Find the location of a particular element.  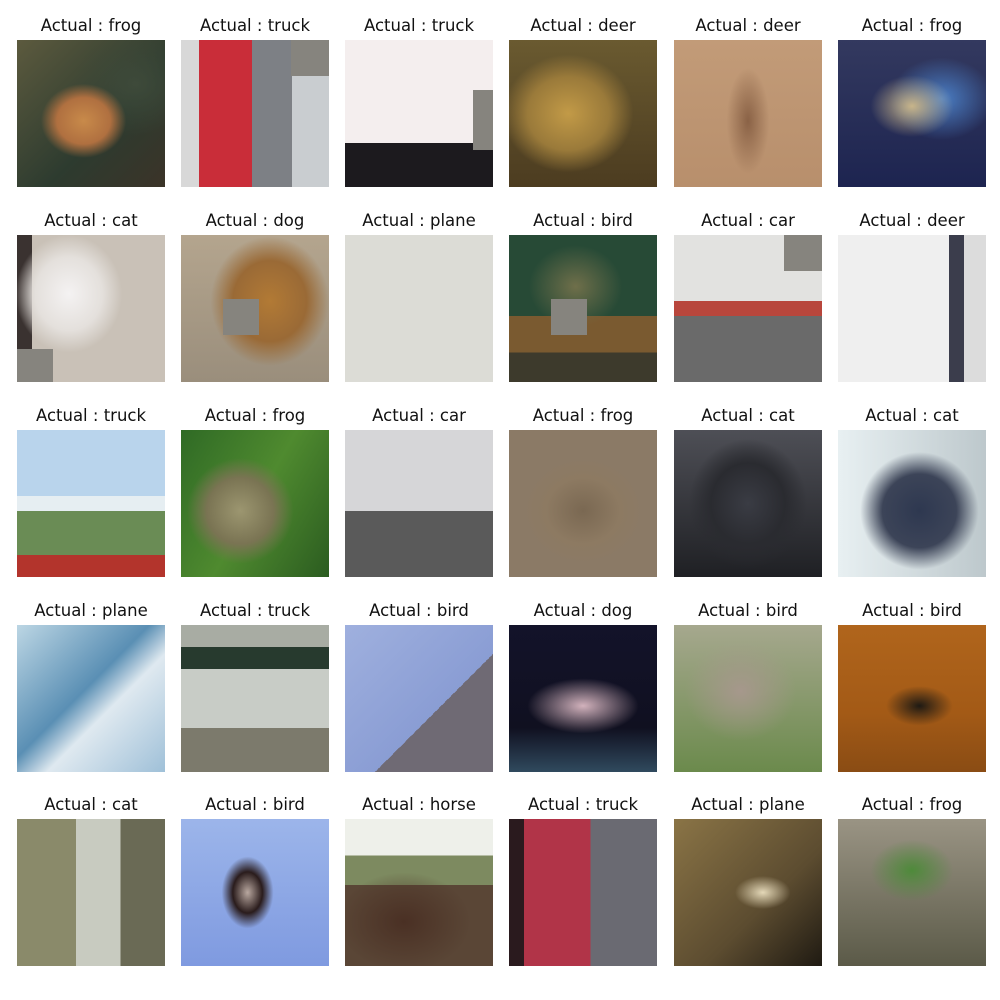

image-cell: Actual : horse is located at coordinates (419, 880).